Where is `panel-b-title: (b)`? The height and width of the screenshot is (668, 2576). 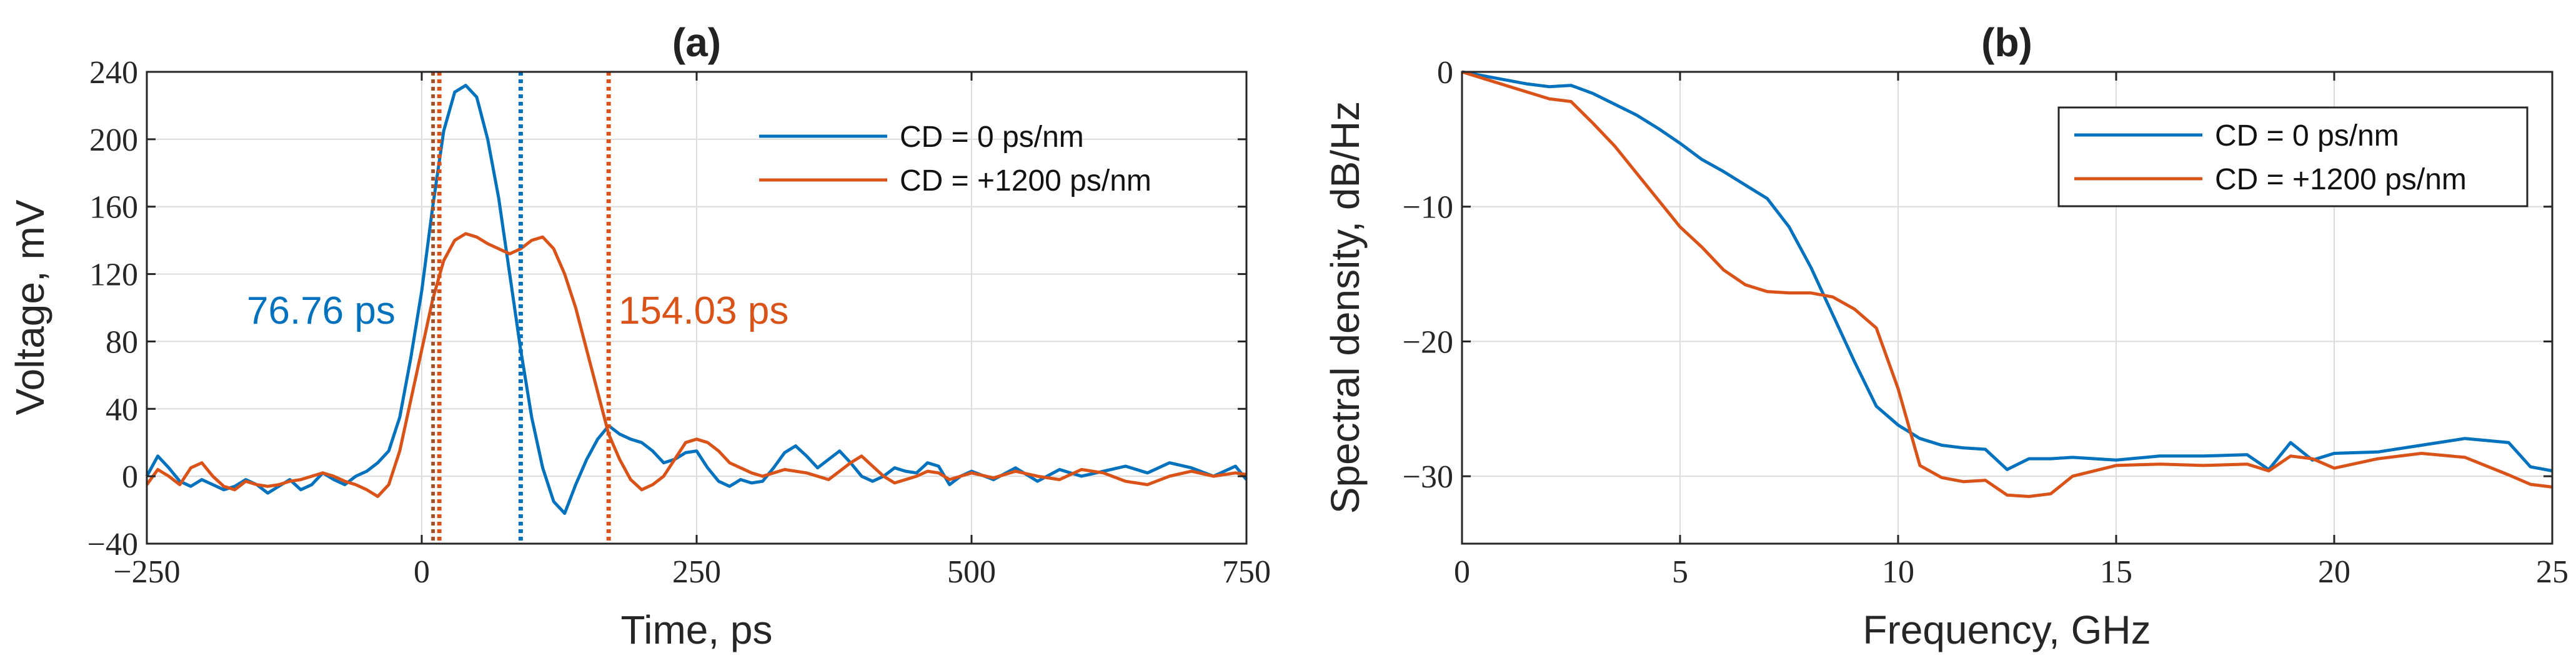 panel-b-title: (b) is located at coordinates (2007, 42).